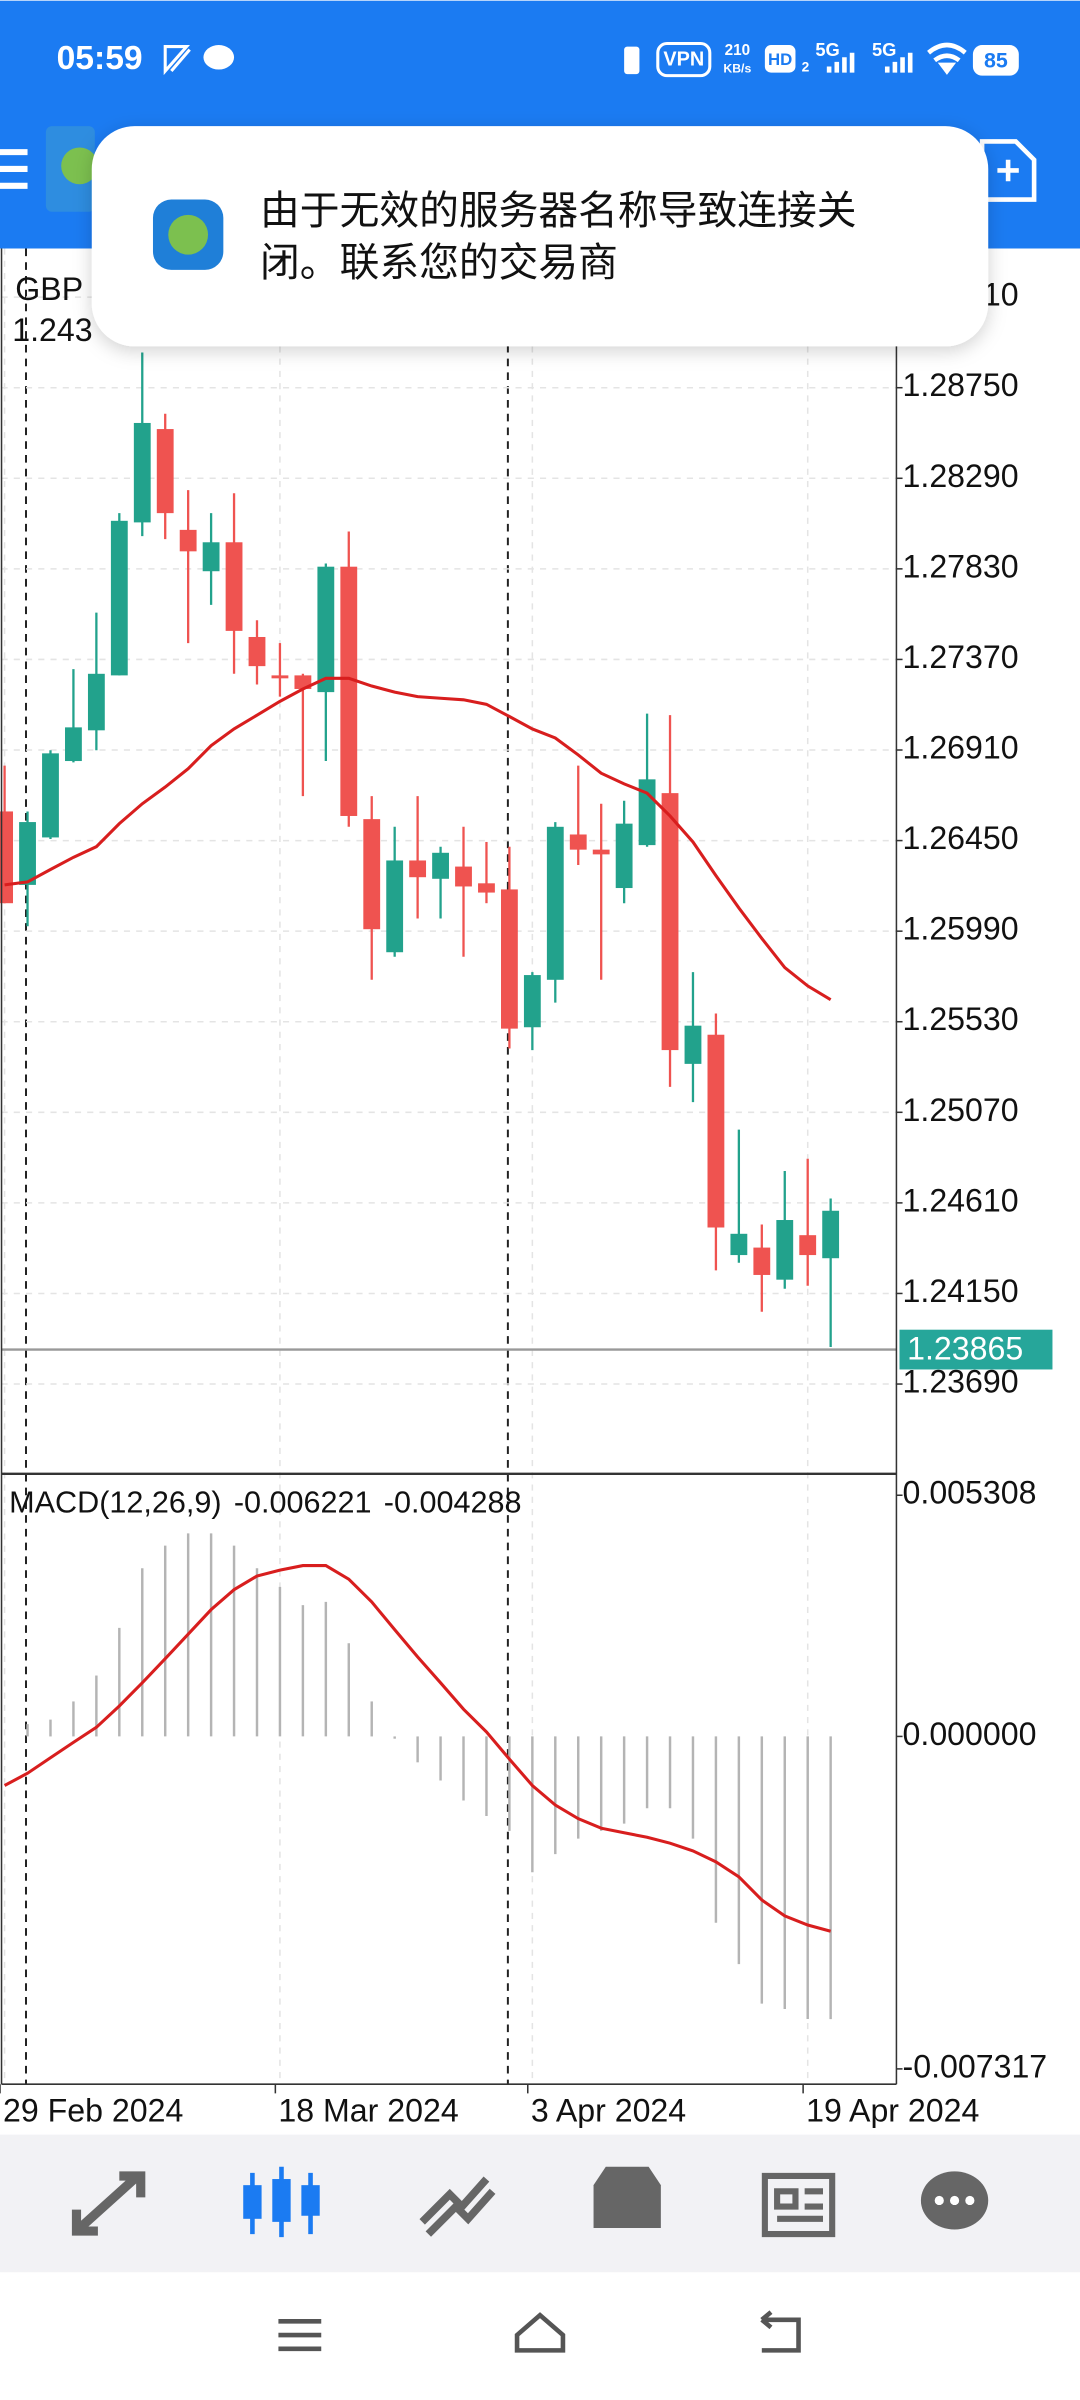  I want to click on y-tick-label: 1.26910, so click(961, 747).